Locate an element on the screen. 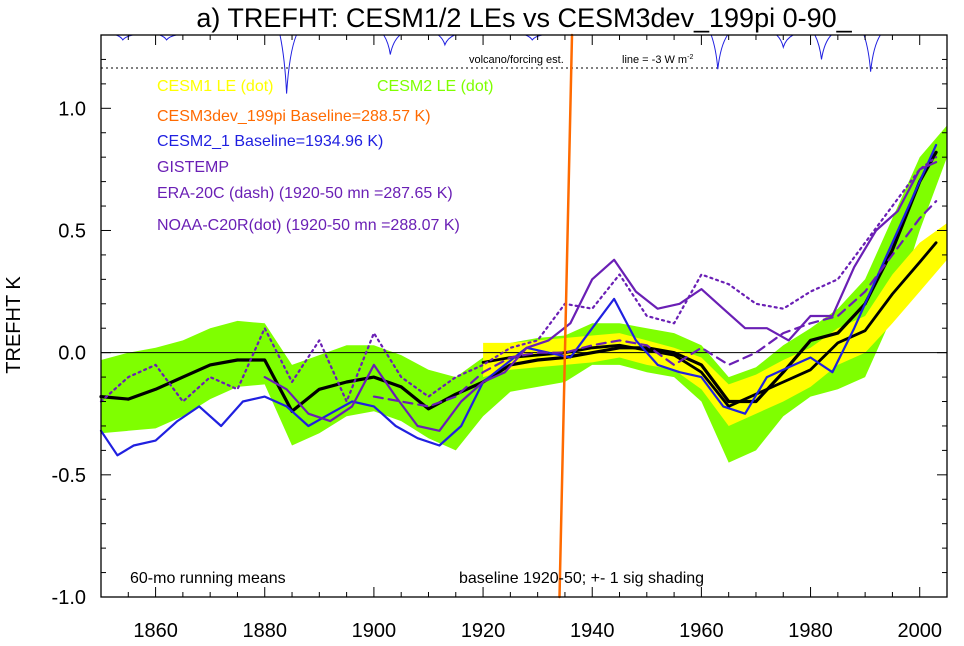 This screenshot has width=964, height=646. x-tick-label-2000: 2000 is located at coordinates (919, 630).